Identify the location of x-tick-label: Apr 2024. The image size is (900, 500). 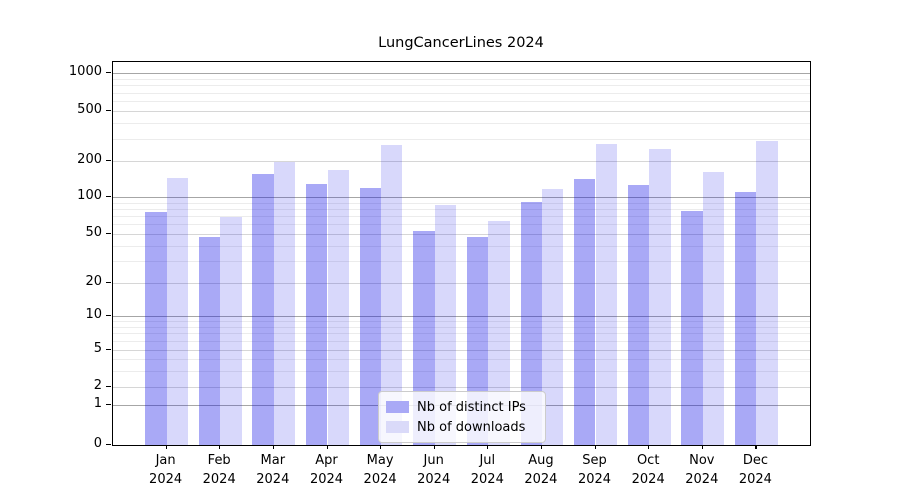
(327, 470).